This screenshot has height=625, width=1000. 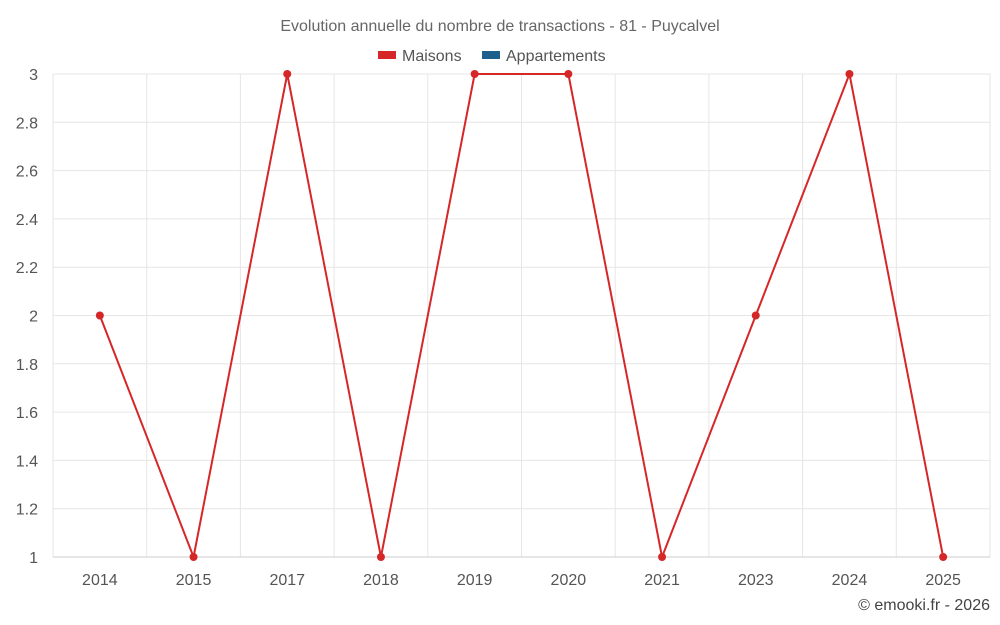 I want to click on x-tick-label: 2018, so click(x=381, y=580).